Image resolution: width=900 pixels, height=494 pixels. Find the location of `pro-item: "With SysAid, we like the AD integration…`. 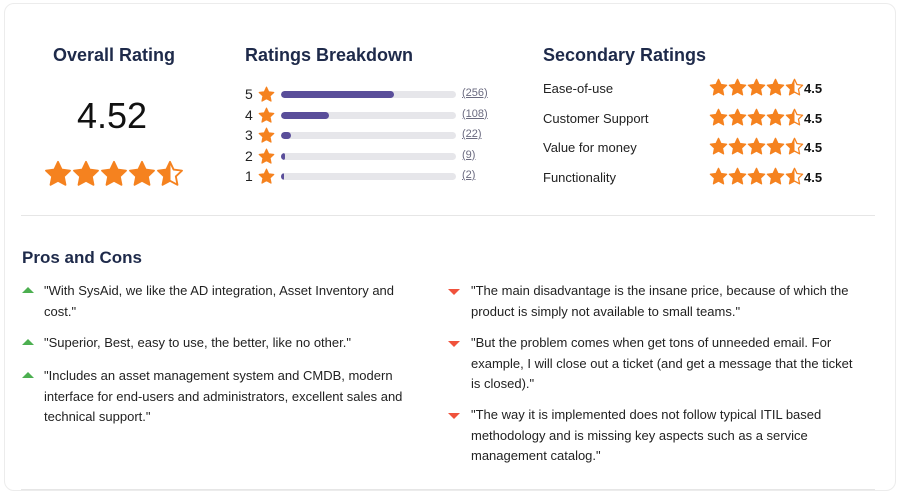

pro-item: "With SysAid, we like the AD integration… is located at coordinates (219, 301).